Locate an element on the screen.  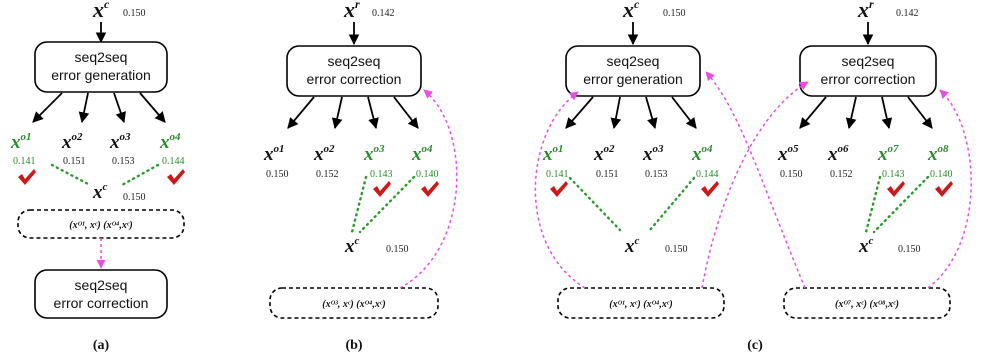
dotted-link-c-o8 is located at coordinates (901, 204).